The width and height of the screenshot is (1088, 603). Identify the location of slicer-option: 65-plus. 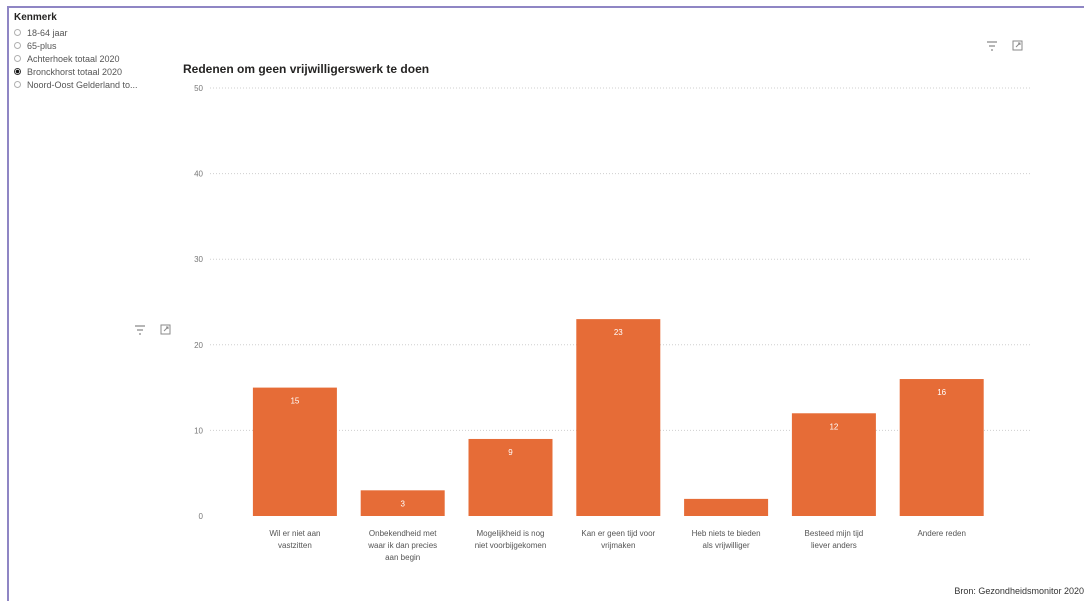
(99, 45).